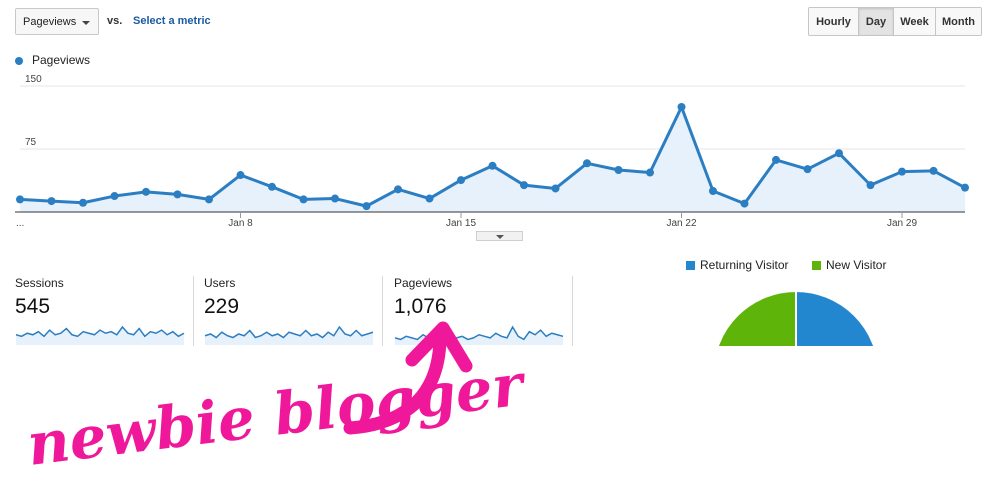 The height and width of the screenshot is (500, 1000). What do you see at coordinates (240, 223) in the screenshot?
I see `x-tick-label: Jan 8` at bounding box center [240, 223].